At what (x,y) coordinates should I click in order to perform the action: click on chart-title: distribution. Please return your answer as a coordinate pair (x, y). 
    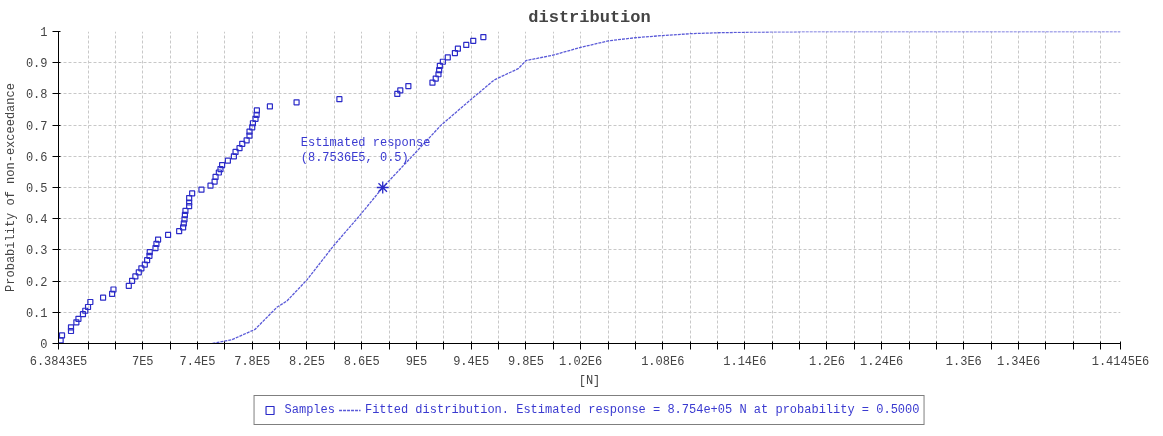
    Looking at the image, I should click on (589, 17).